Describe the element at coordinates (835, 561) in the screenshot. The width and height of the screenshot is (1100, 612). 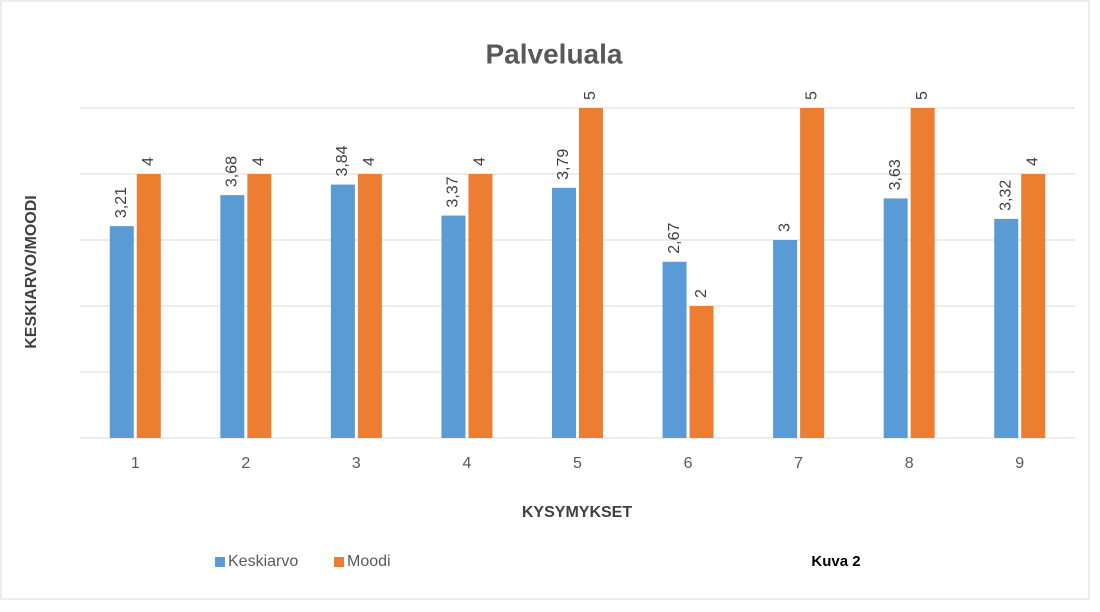
I see `annotation: Kuva 2` at that location.